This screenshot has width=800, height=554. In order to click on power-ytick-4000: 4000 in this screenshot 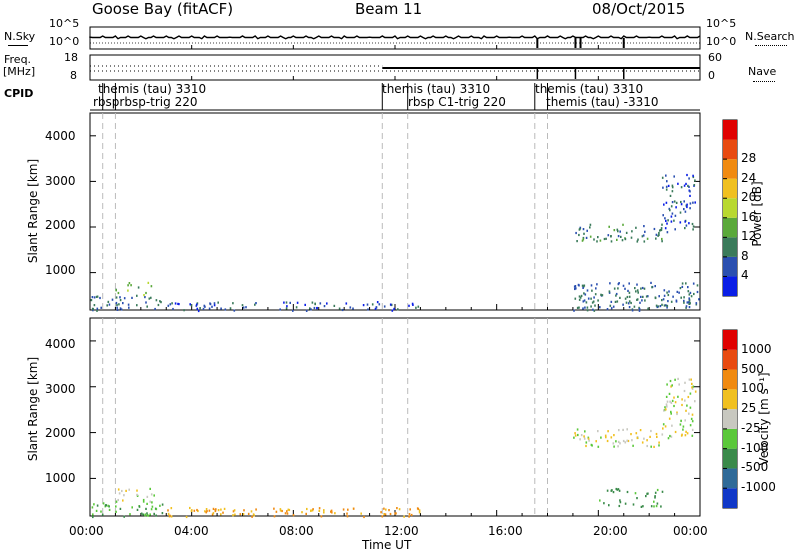, I will do `click(60, 136)`.